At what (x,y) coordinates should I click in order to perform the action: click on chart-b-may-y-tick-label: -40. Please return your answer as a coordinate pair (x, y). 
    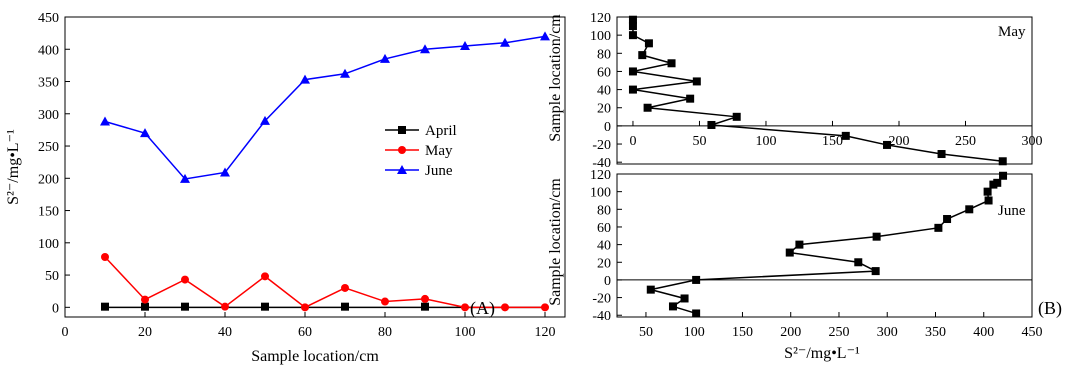
    Looking at the image, I should click on (601, 163).